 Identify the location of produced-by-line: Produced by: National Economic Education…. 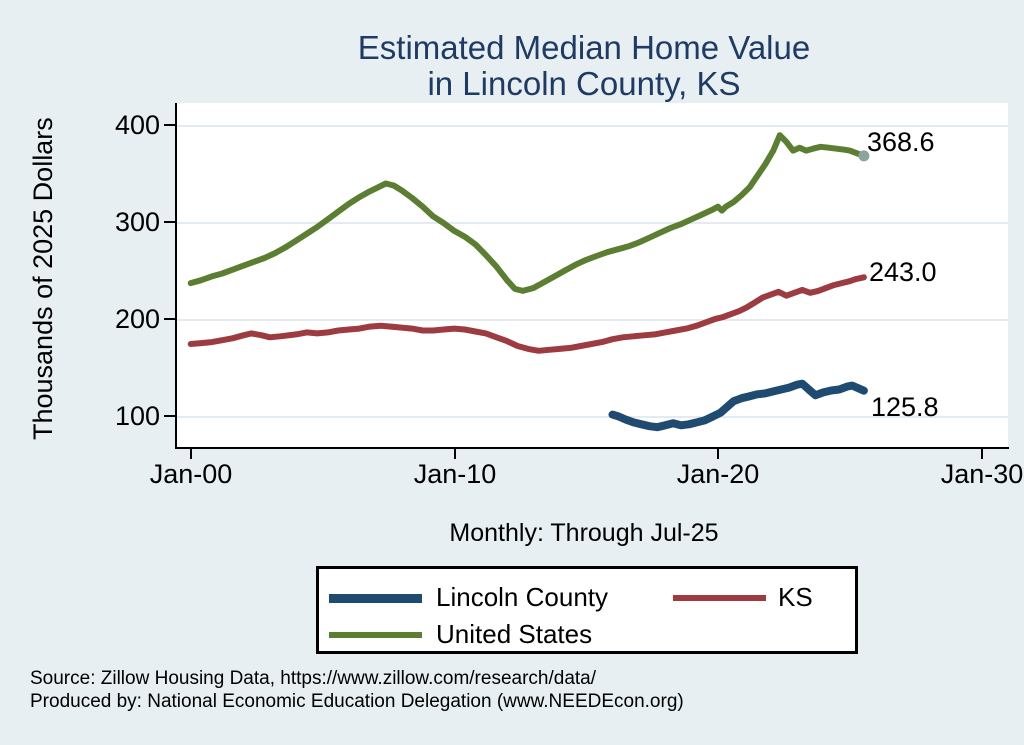
(357, 701).